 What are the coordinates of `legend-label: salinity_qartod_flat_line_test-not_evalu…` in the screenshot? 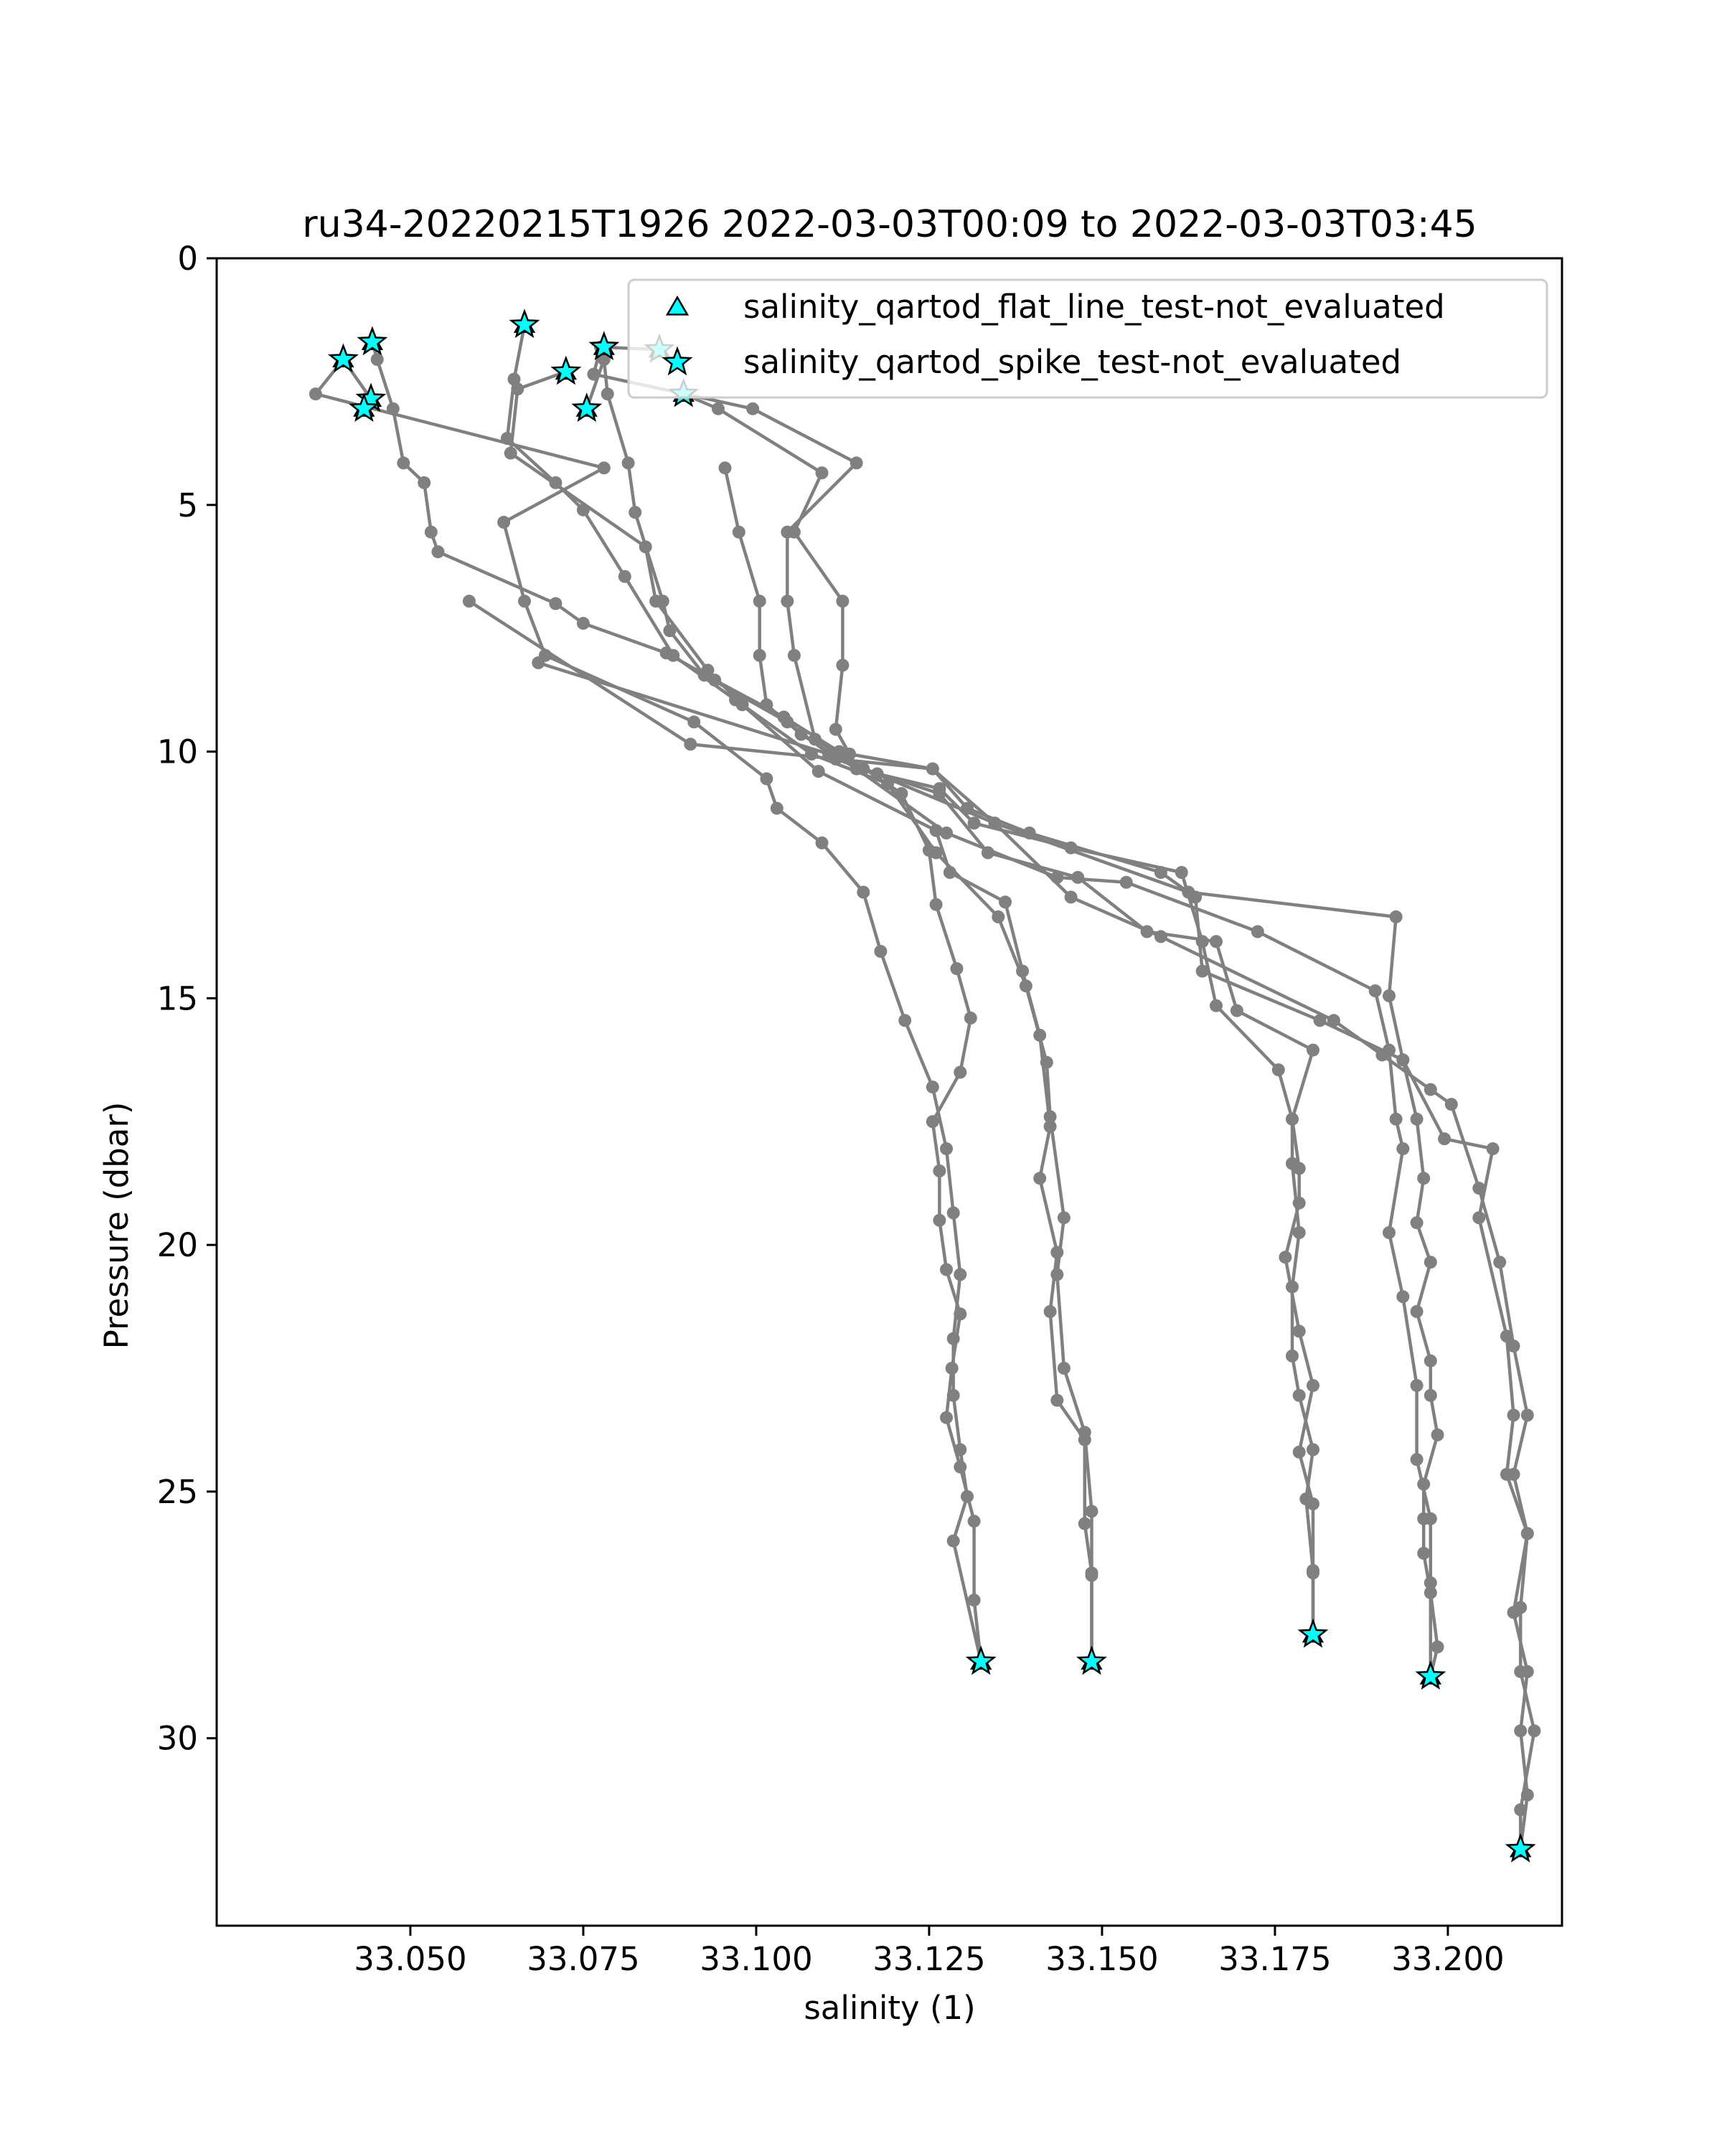 It's located at (1094, 307).